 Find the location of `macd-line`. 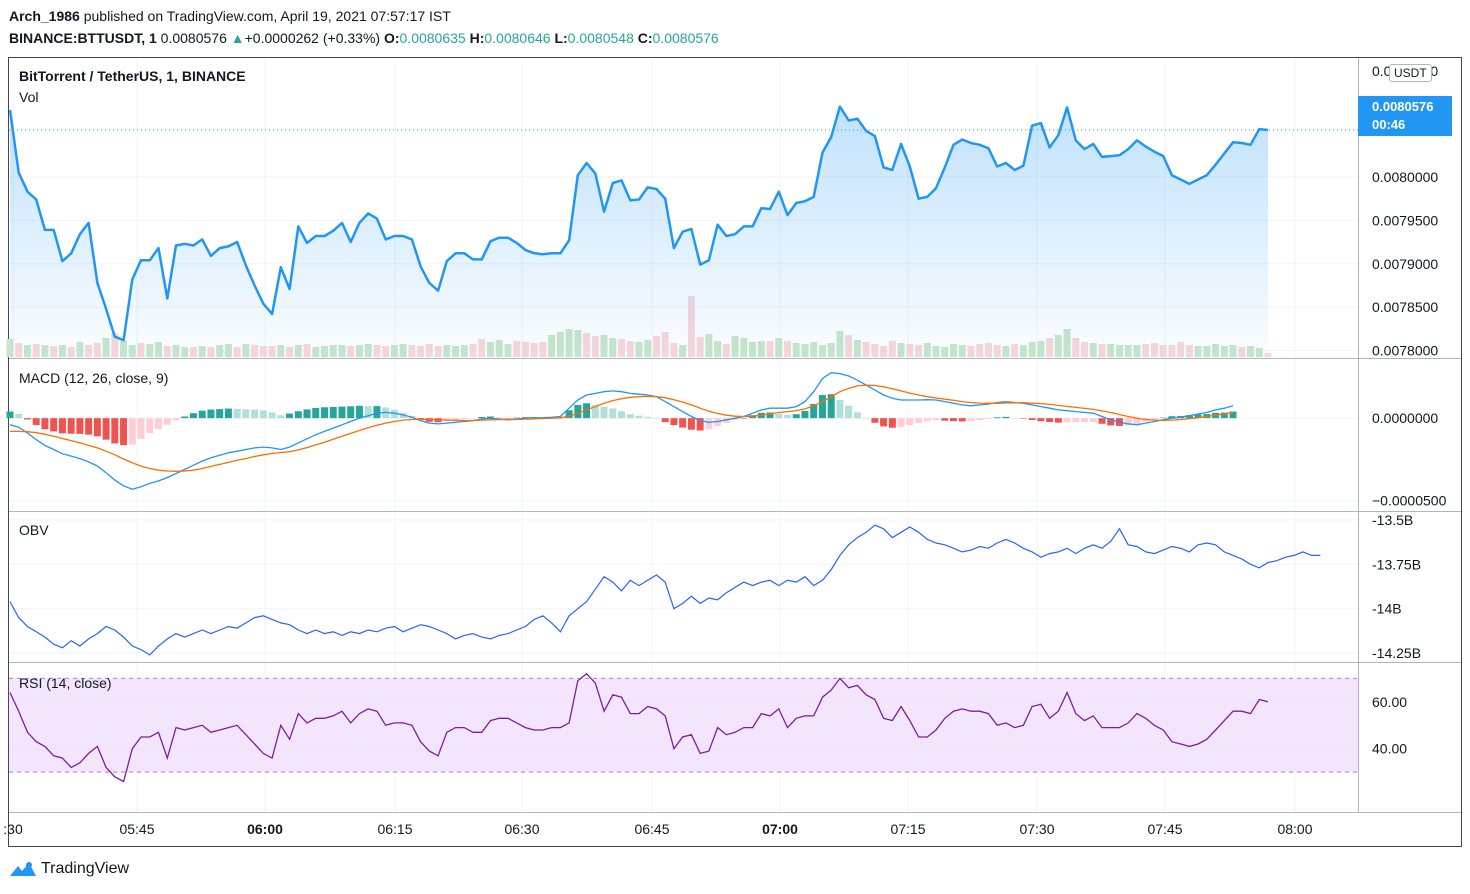

macd-line is located at coordinates (621, 431).